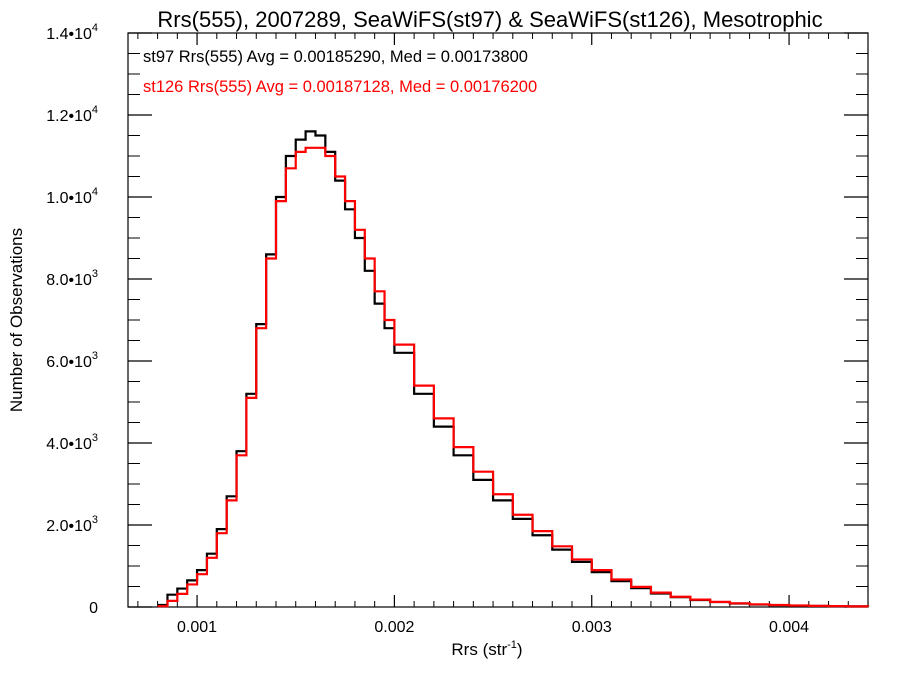 Image resolution: width=900 pixels, height=675 pixels. Describe the element at coordinates (72, 196) in the screenshot. I see `y-tick-label: 1.0•104` at that location.